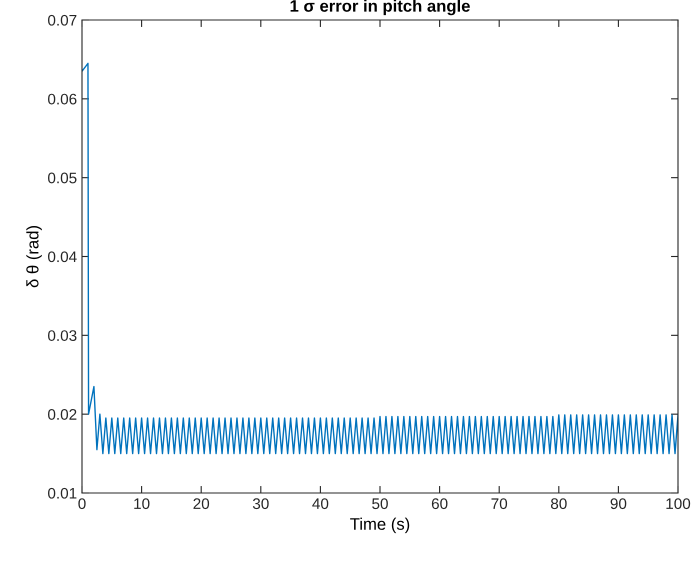 This screenshot has width=693, height=569. I want to click on x-tick-label: 50, so click(380, 504).